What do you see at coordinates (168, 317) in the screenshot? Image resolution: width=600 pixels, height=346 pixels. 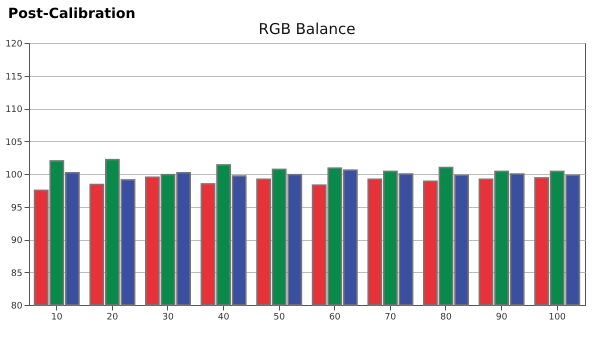 I see `x-tick-label: 30` at bounding box center [168, 317].